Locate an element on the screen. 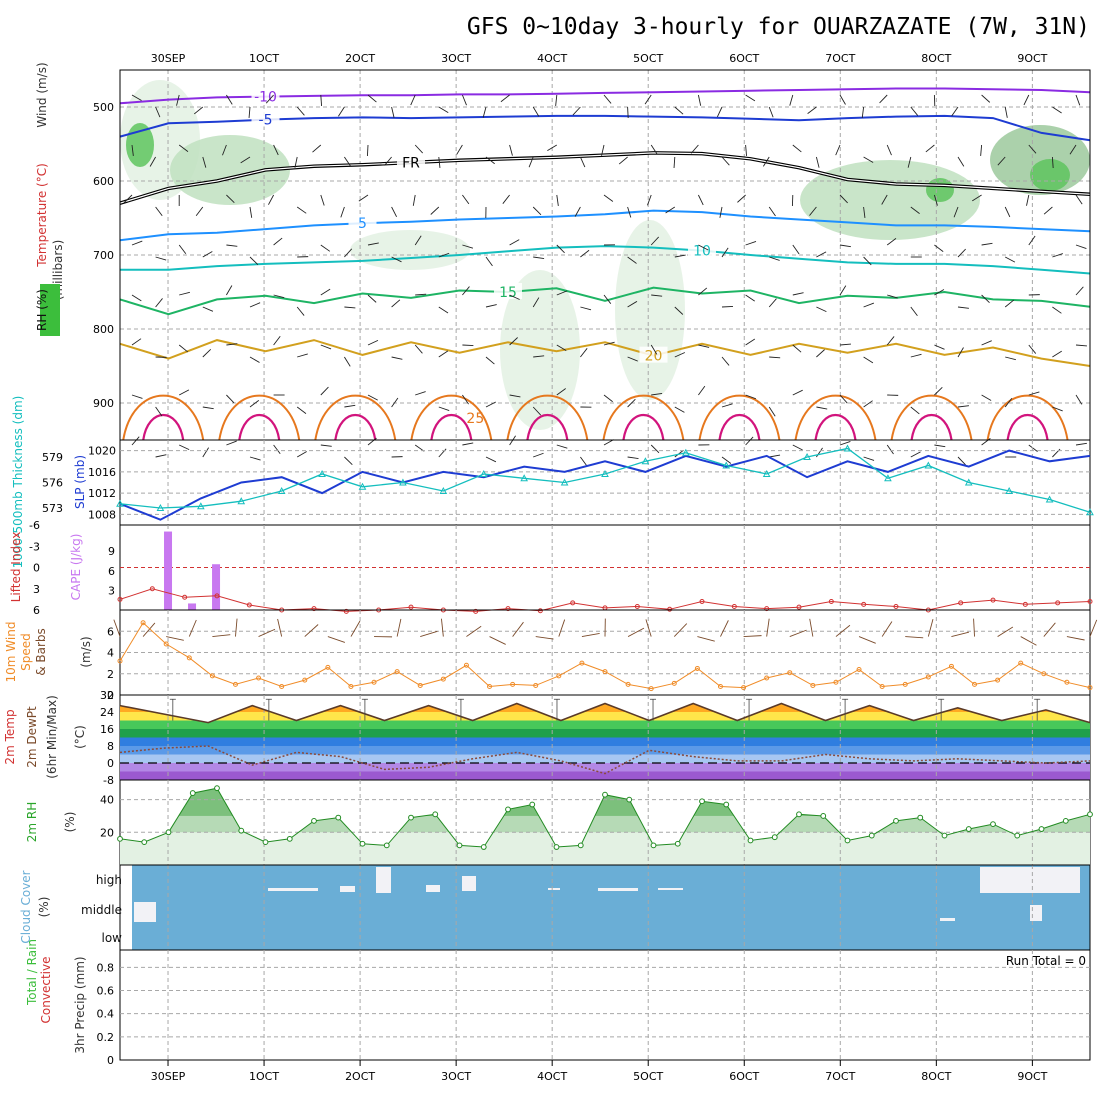 The width and height of the screenshot is (1100, 1100). ylabel-line: Lifted Index is located at coordinates (16, 567).